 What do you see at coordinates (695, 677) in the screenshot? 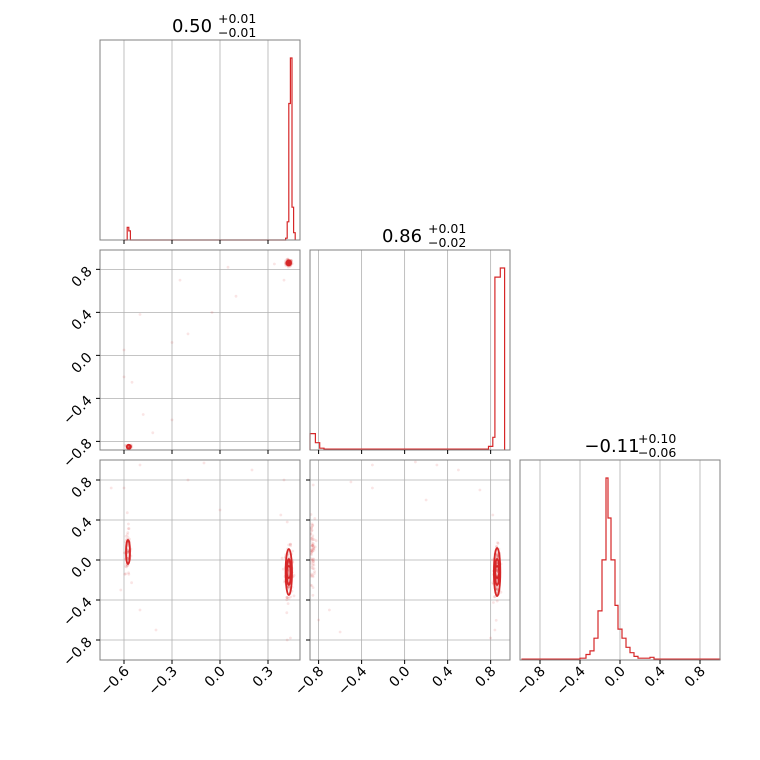
I see `hist-panel-p2-xtick-label-4: 0.8` at bounding box center [695, 677].